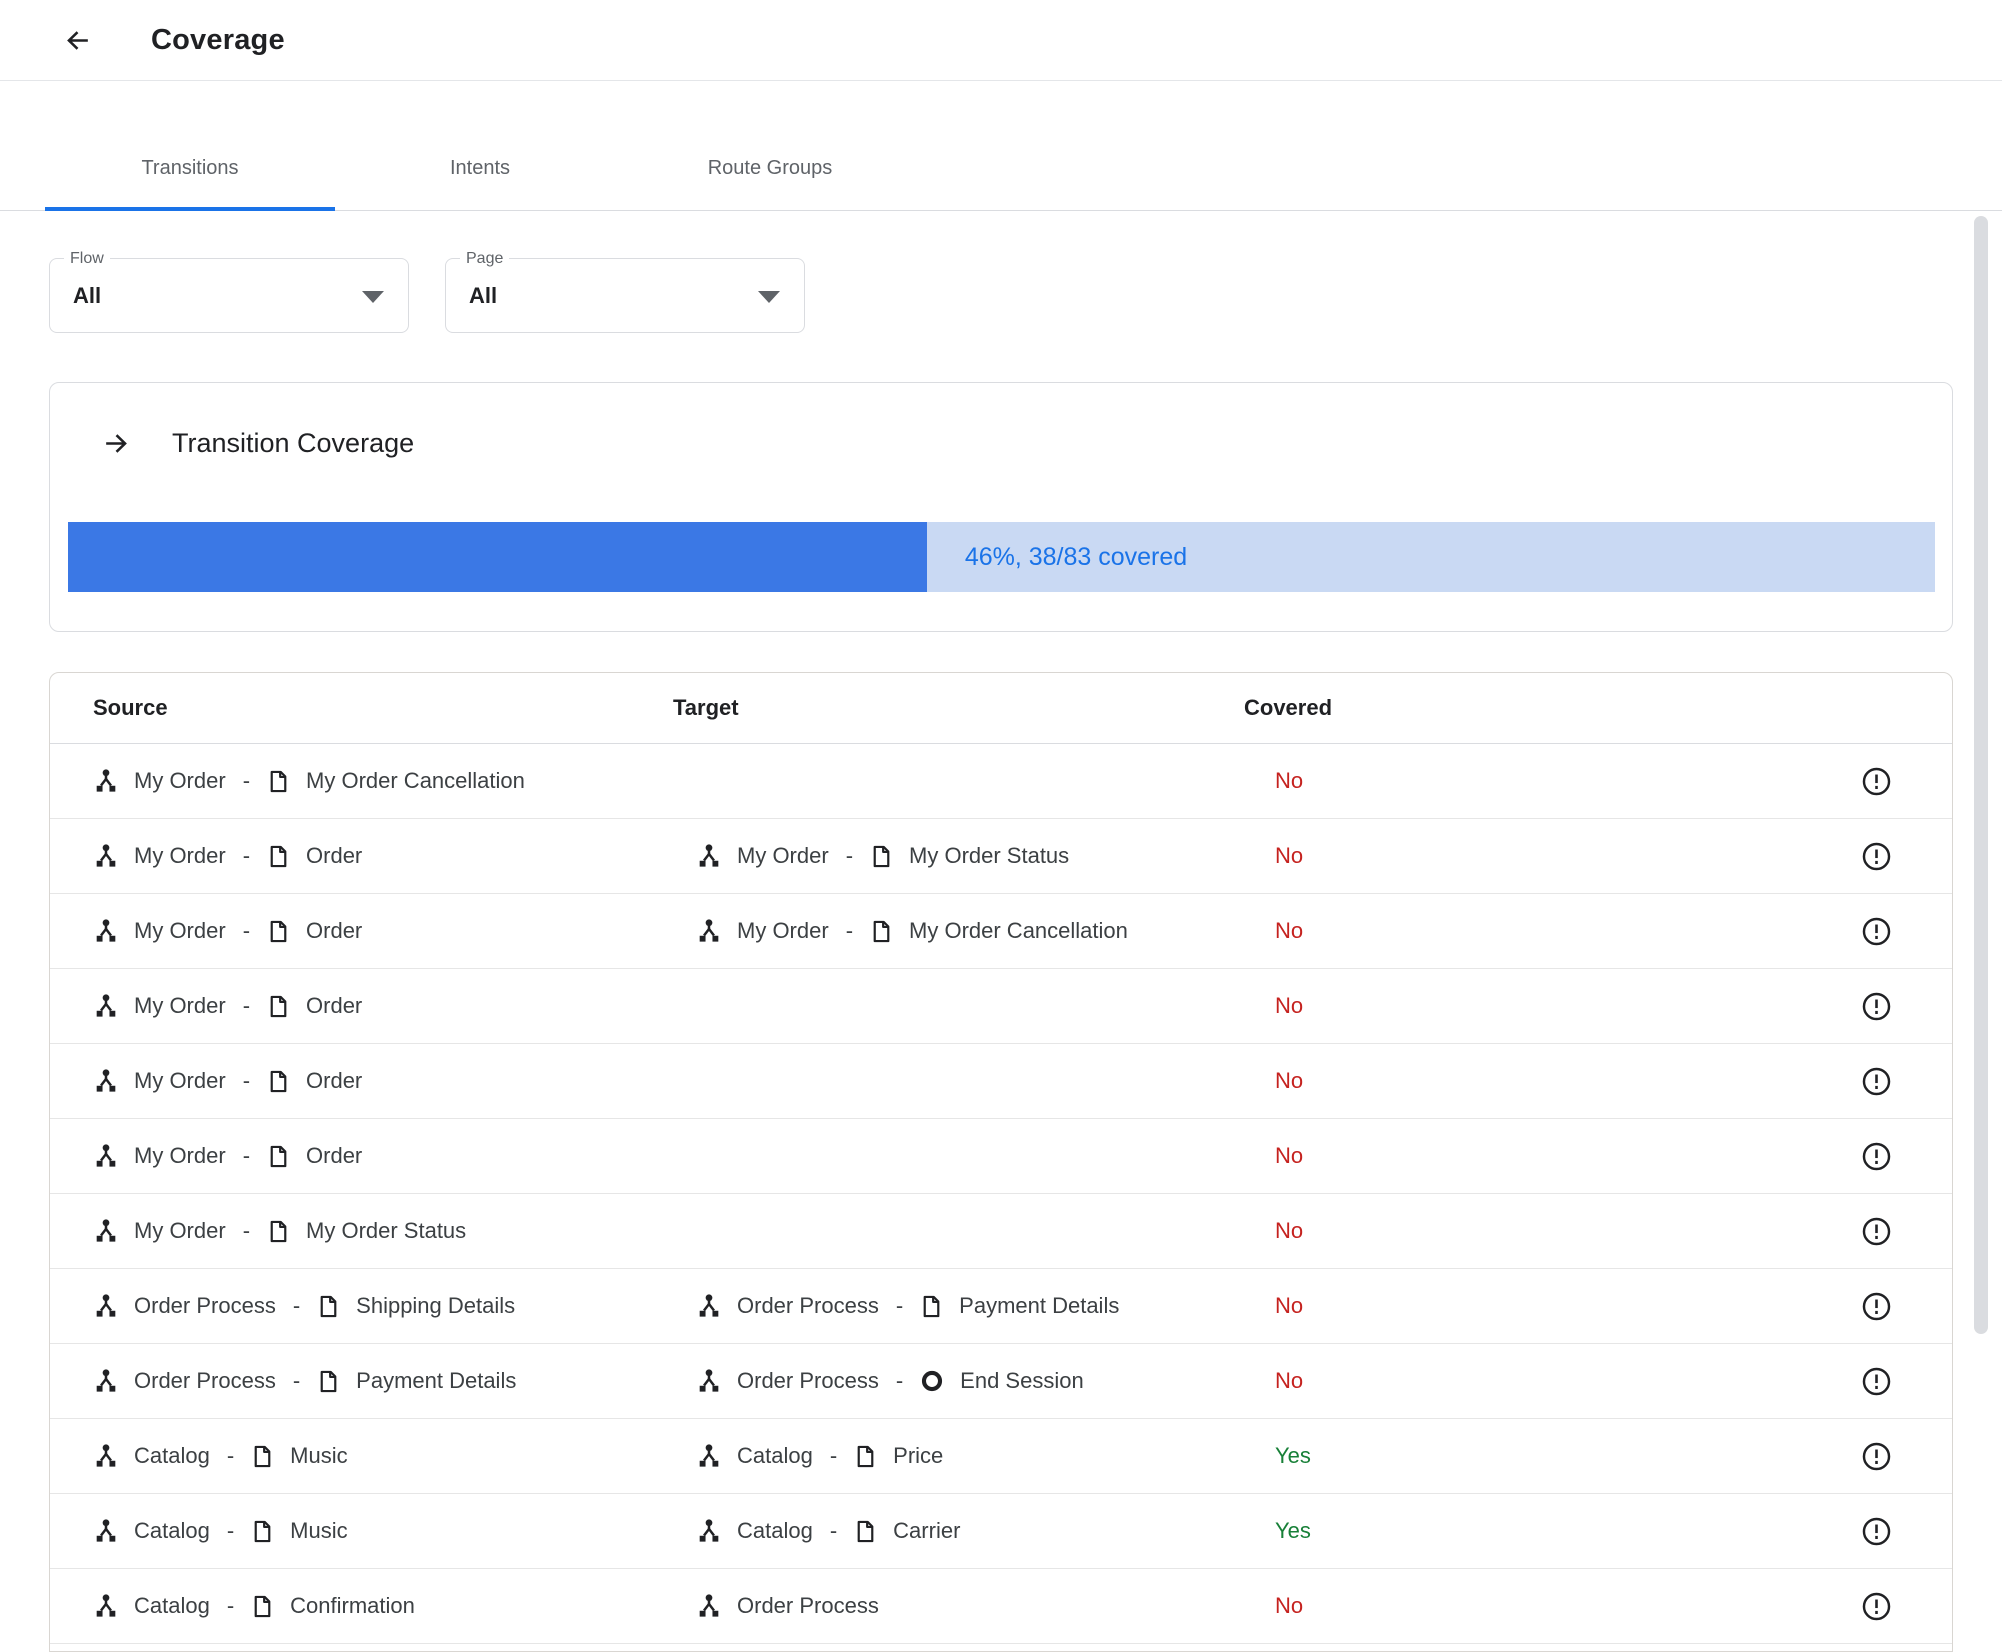 Image resolution: width=2002 pixels, height=1652 pixels. Describe the element at coordinates (1001, 40) in the screenshot. I see `app-header: Coverage` at that location.